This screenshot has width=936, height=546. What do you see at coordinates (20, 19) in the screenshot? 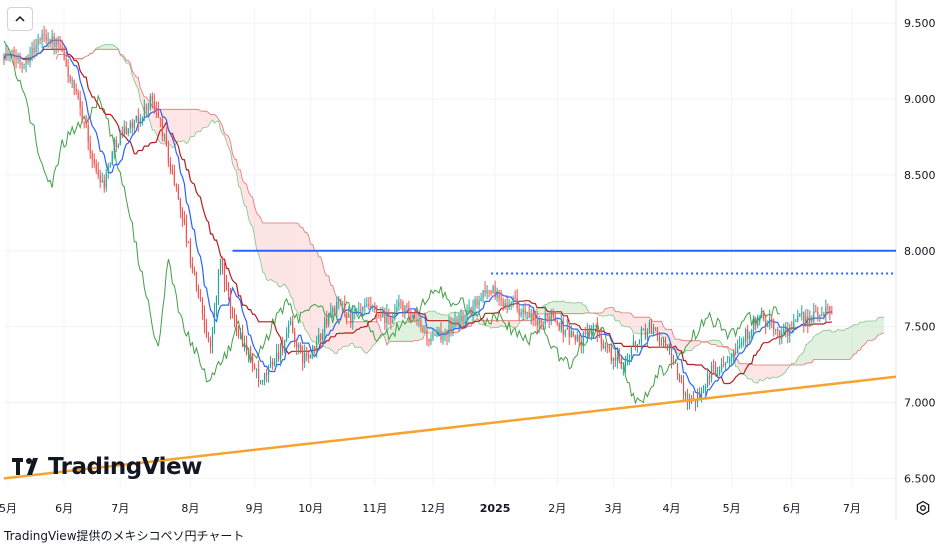
I see `collapse-button` at bounding box center [20, 19].